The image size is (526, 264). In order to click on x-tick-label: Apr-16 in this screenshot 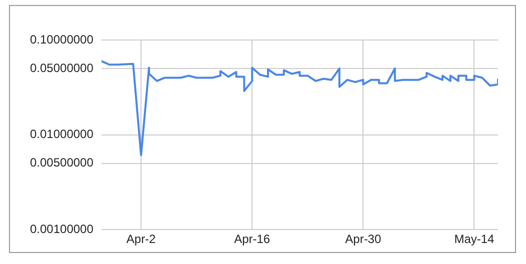, I will do `click(252, 239)`.